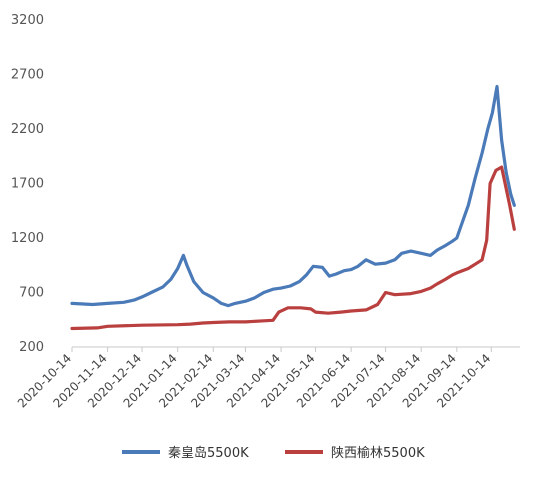 This screenshot has height=479, width=550. Describe the element at coordinates (27, 238) in the screenshot. I see `y-tick-label: 1200` at that location.